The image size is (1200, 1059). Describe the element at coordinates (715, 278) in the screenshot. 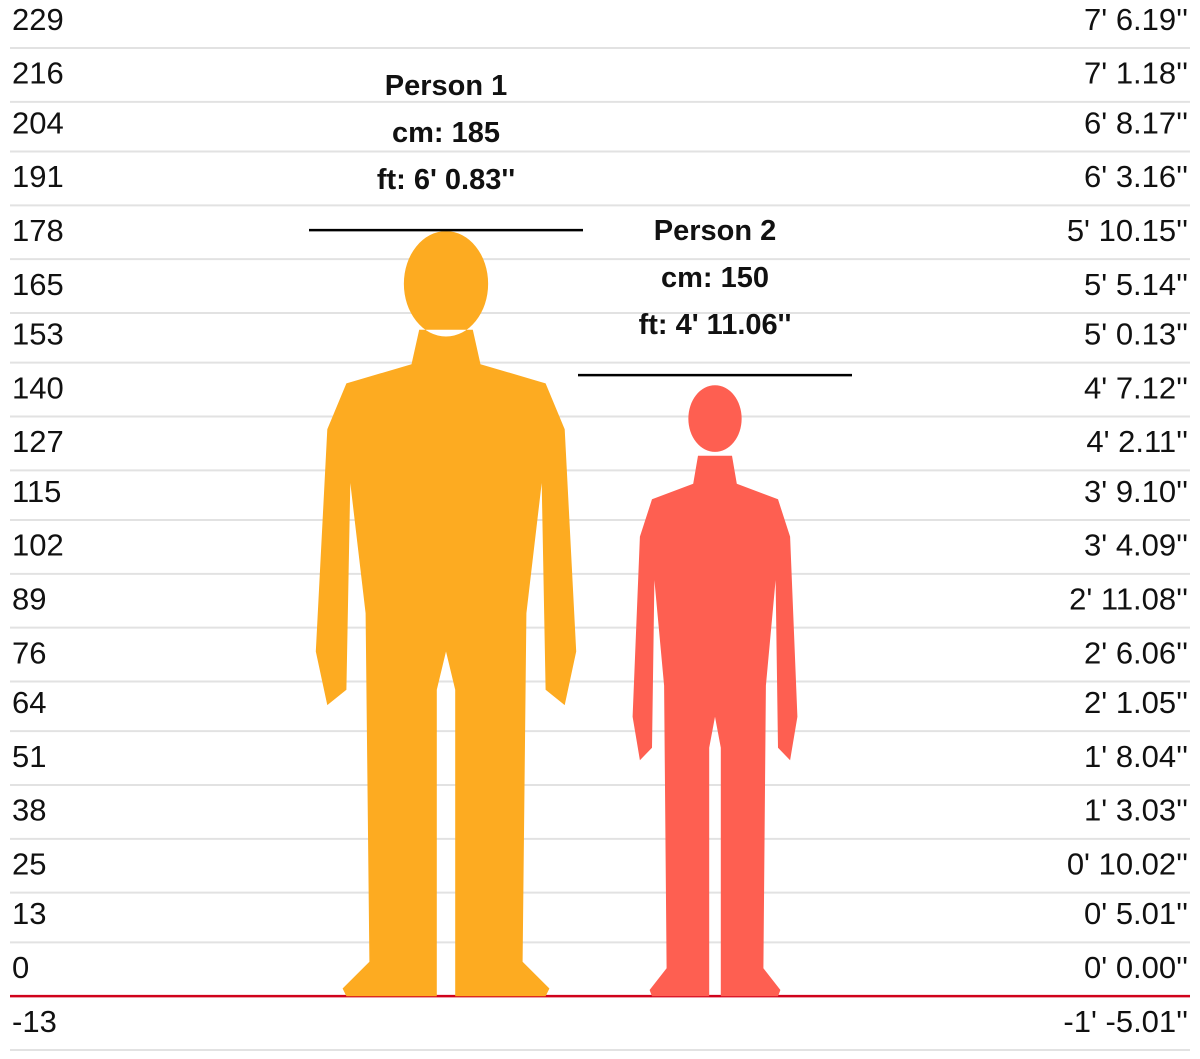

I see `cm-label: cm: 150` at that location.